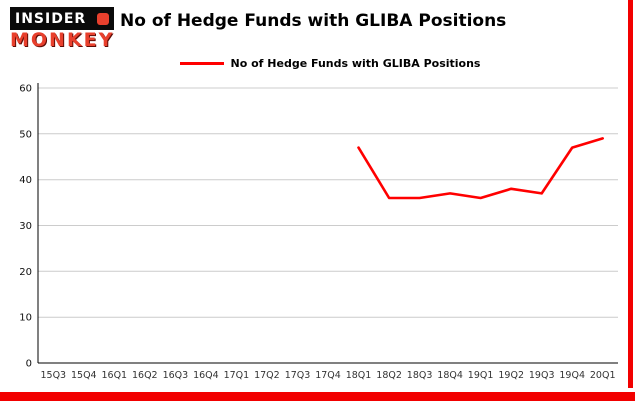  What do you see at coordinates (25, 89) in the screenshot?
I see `svg-text: 60` at bounding box center [25, 89].